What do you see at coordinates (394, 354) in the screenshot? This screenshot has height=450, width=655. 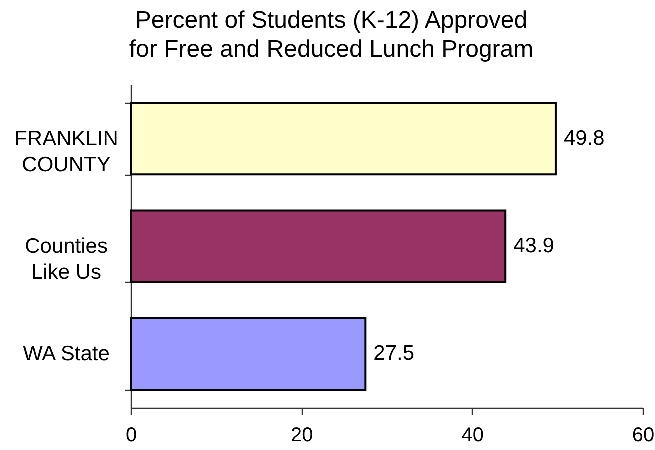 I see `data-label: 27.5` at bounding box center [394, 354].